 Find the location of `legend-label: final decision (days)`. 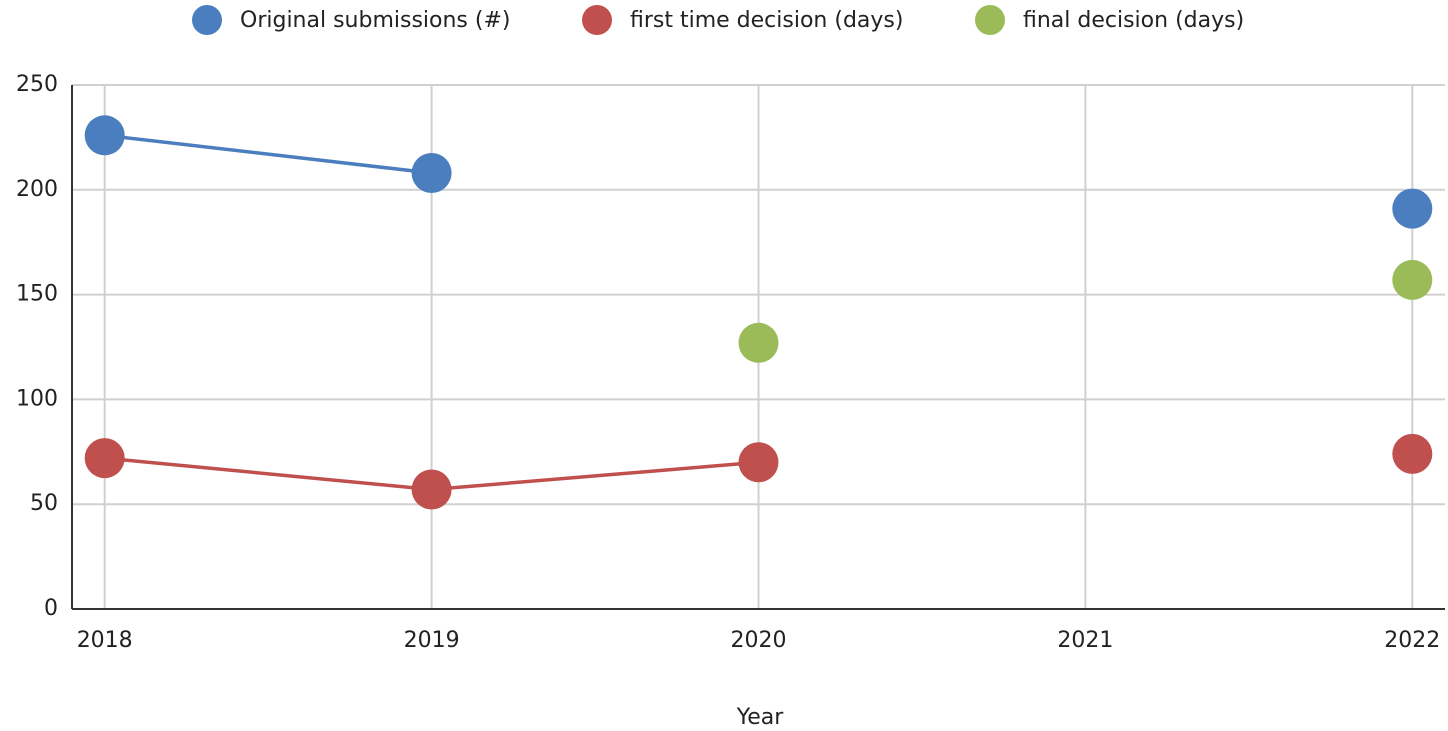

legend-label: final decision (days) is located at coordinates (1133, 20).